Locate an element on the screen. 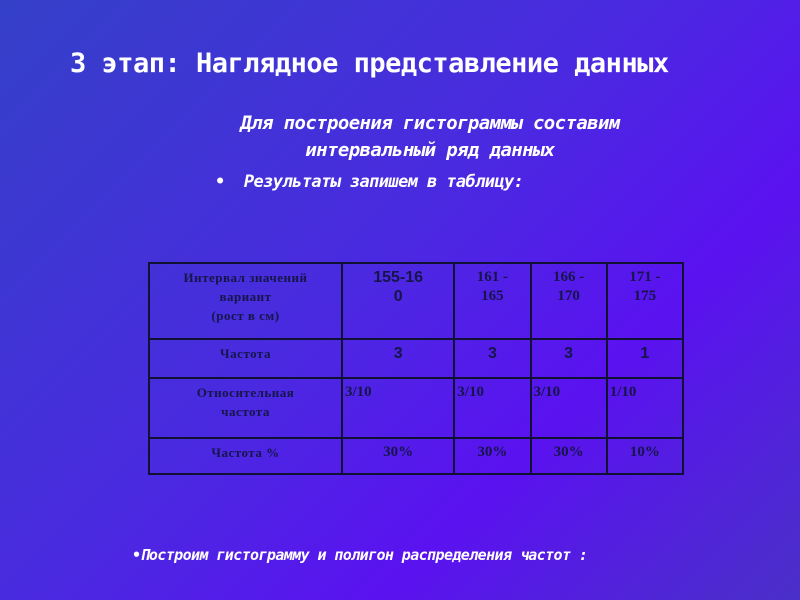  cell-line: 155-16 is located at coordinates (398, 277).